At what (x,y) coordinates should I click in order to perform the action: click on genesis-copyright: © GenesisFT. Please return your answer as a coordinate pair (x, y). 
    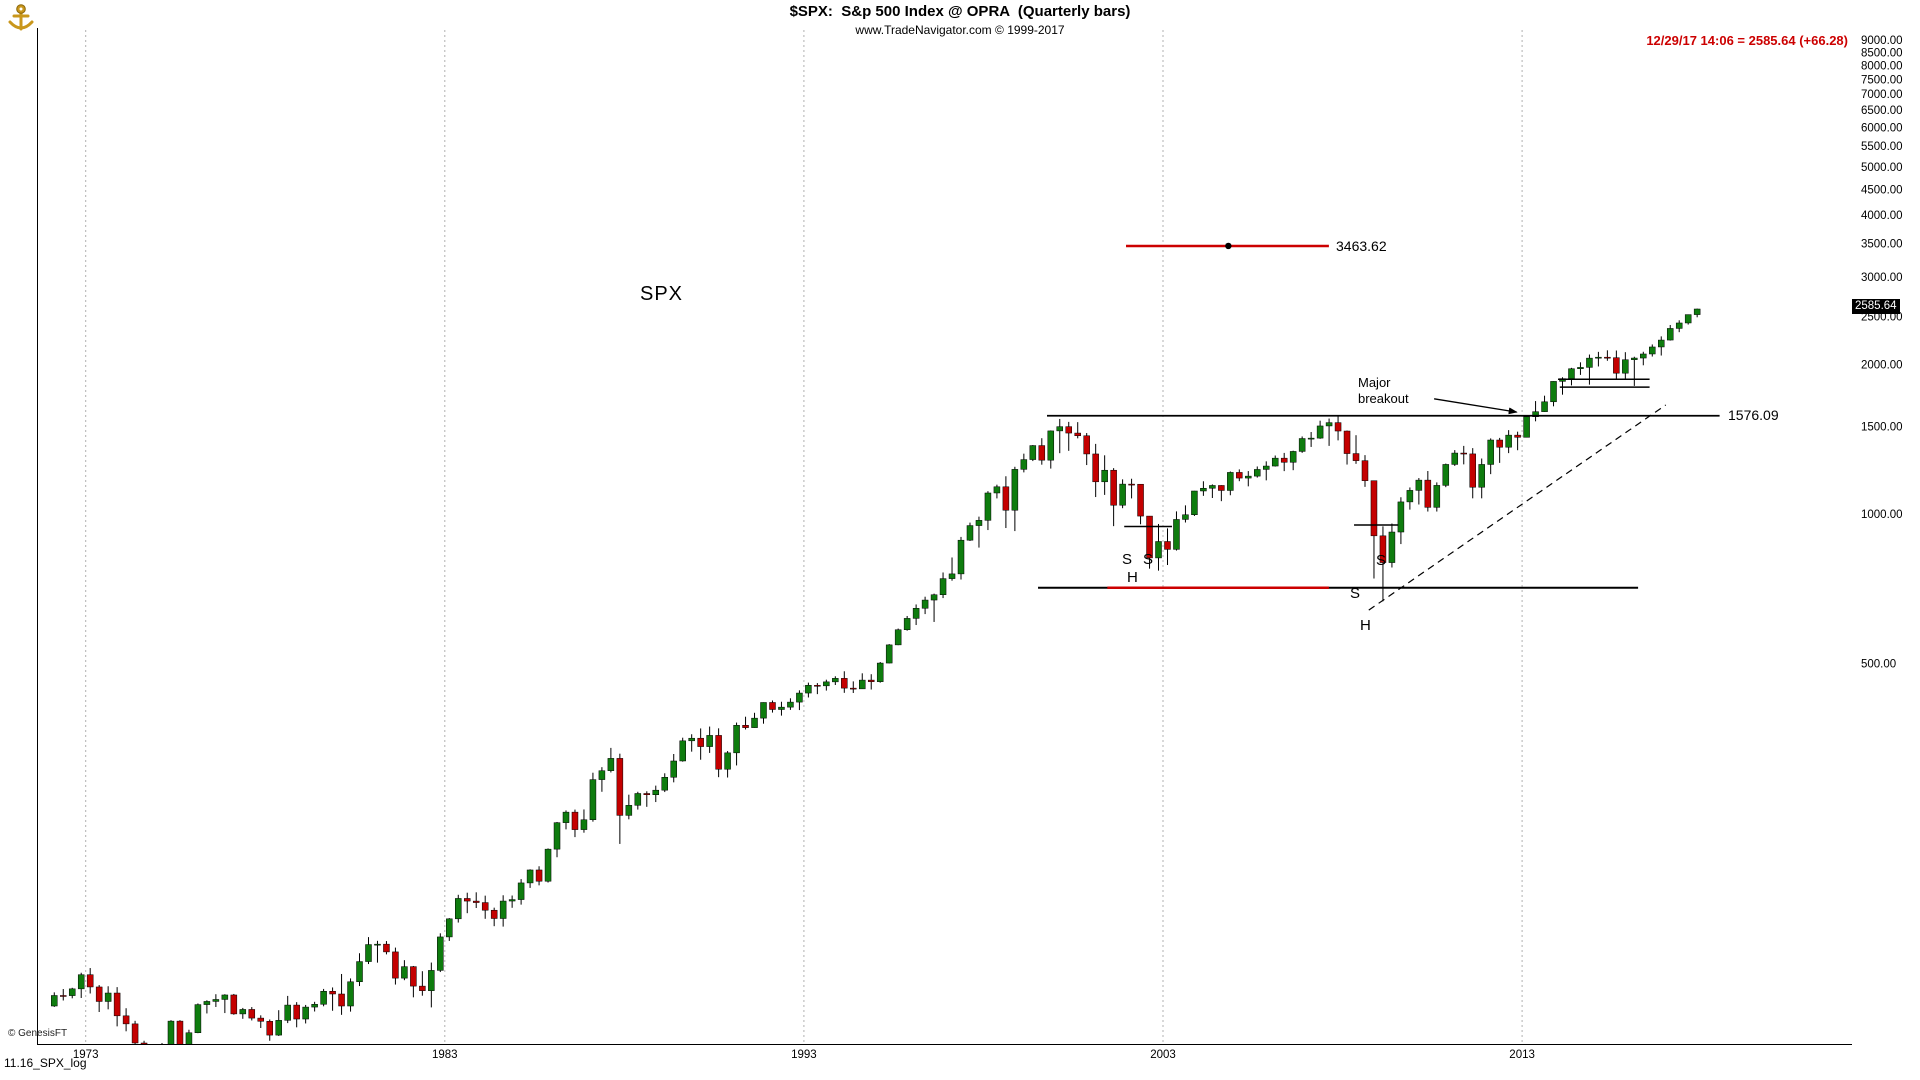
    Looking at the image, I should click on (38, 1033).